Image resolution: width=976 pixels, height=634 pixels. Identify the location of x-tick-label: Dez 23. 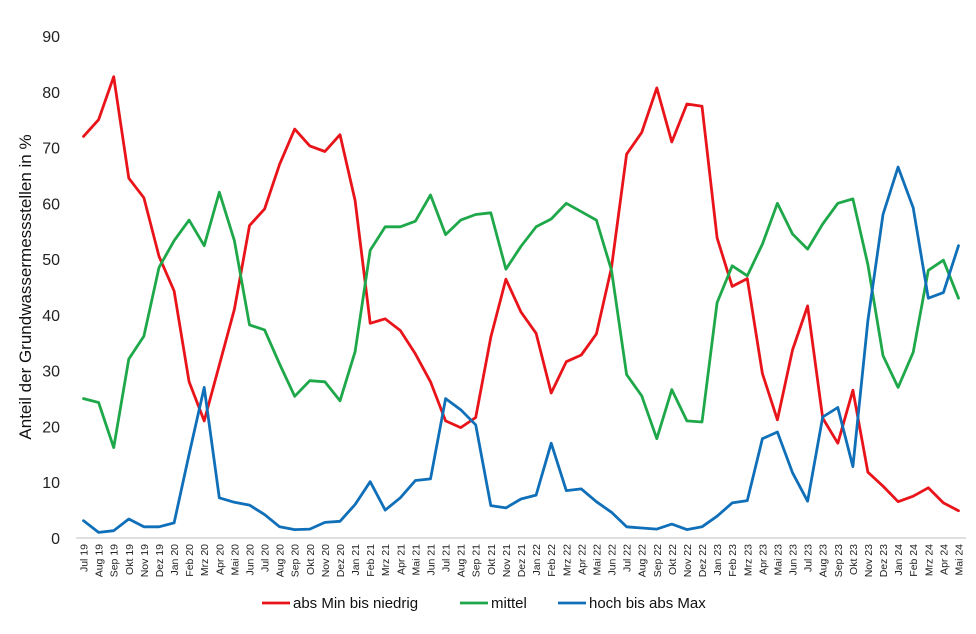
(884, 560).